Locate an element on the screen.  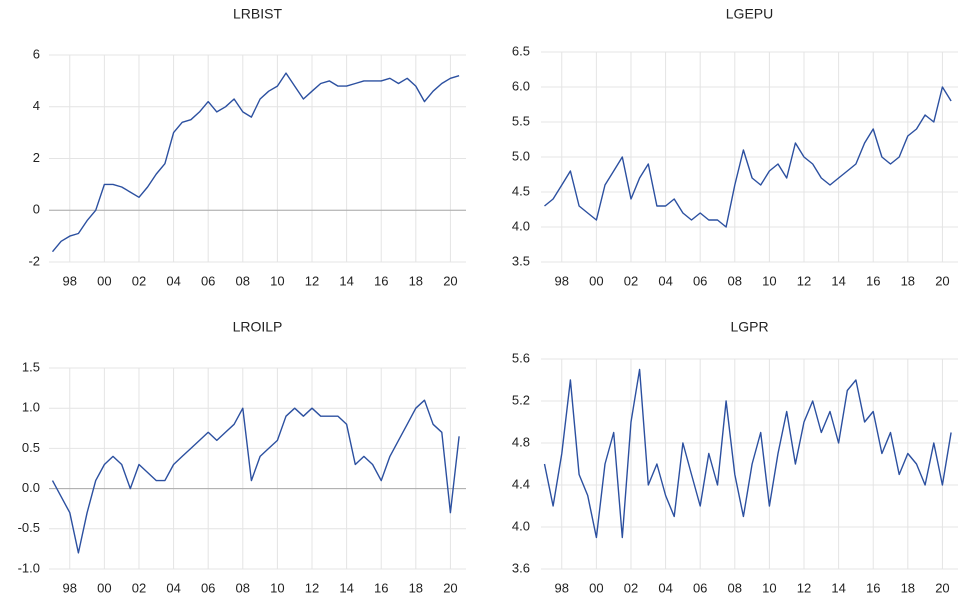
chart-title: LGPR is located at coordinates (749, 327).